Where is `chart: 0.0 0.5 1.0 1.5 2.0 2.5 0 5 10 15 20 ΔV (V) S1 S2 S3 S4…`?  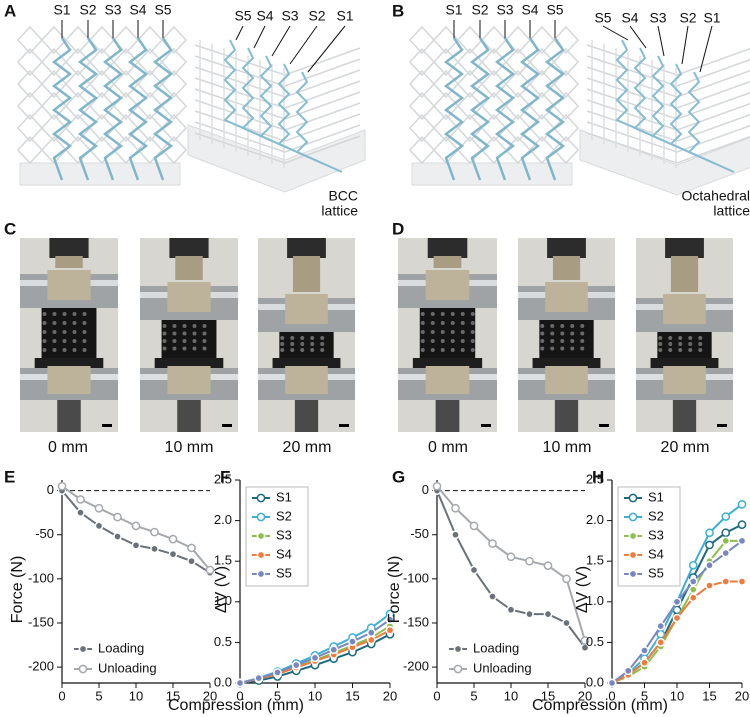 chart: 0.0 0.5 1.0 1.5 2.0 2.5 0 5 10 15 20 ΔV (V) S1 S2 S3 S4… is located at coordinates (661, 587).